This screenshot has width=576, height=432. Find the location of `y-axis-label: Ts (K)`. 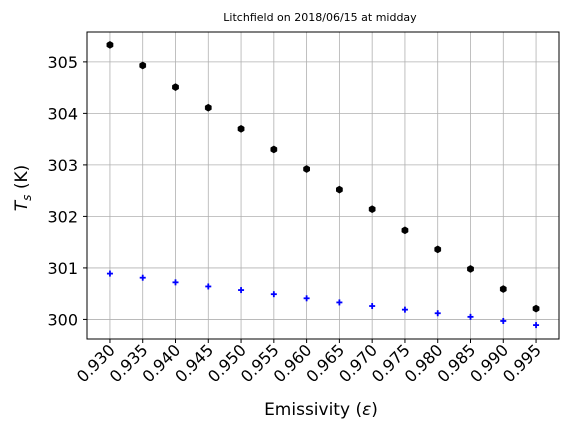

y-axis-label: Ts (K) is located at coordinates (23, 188).